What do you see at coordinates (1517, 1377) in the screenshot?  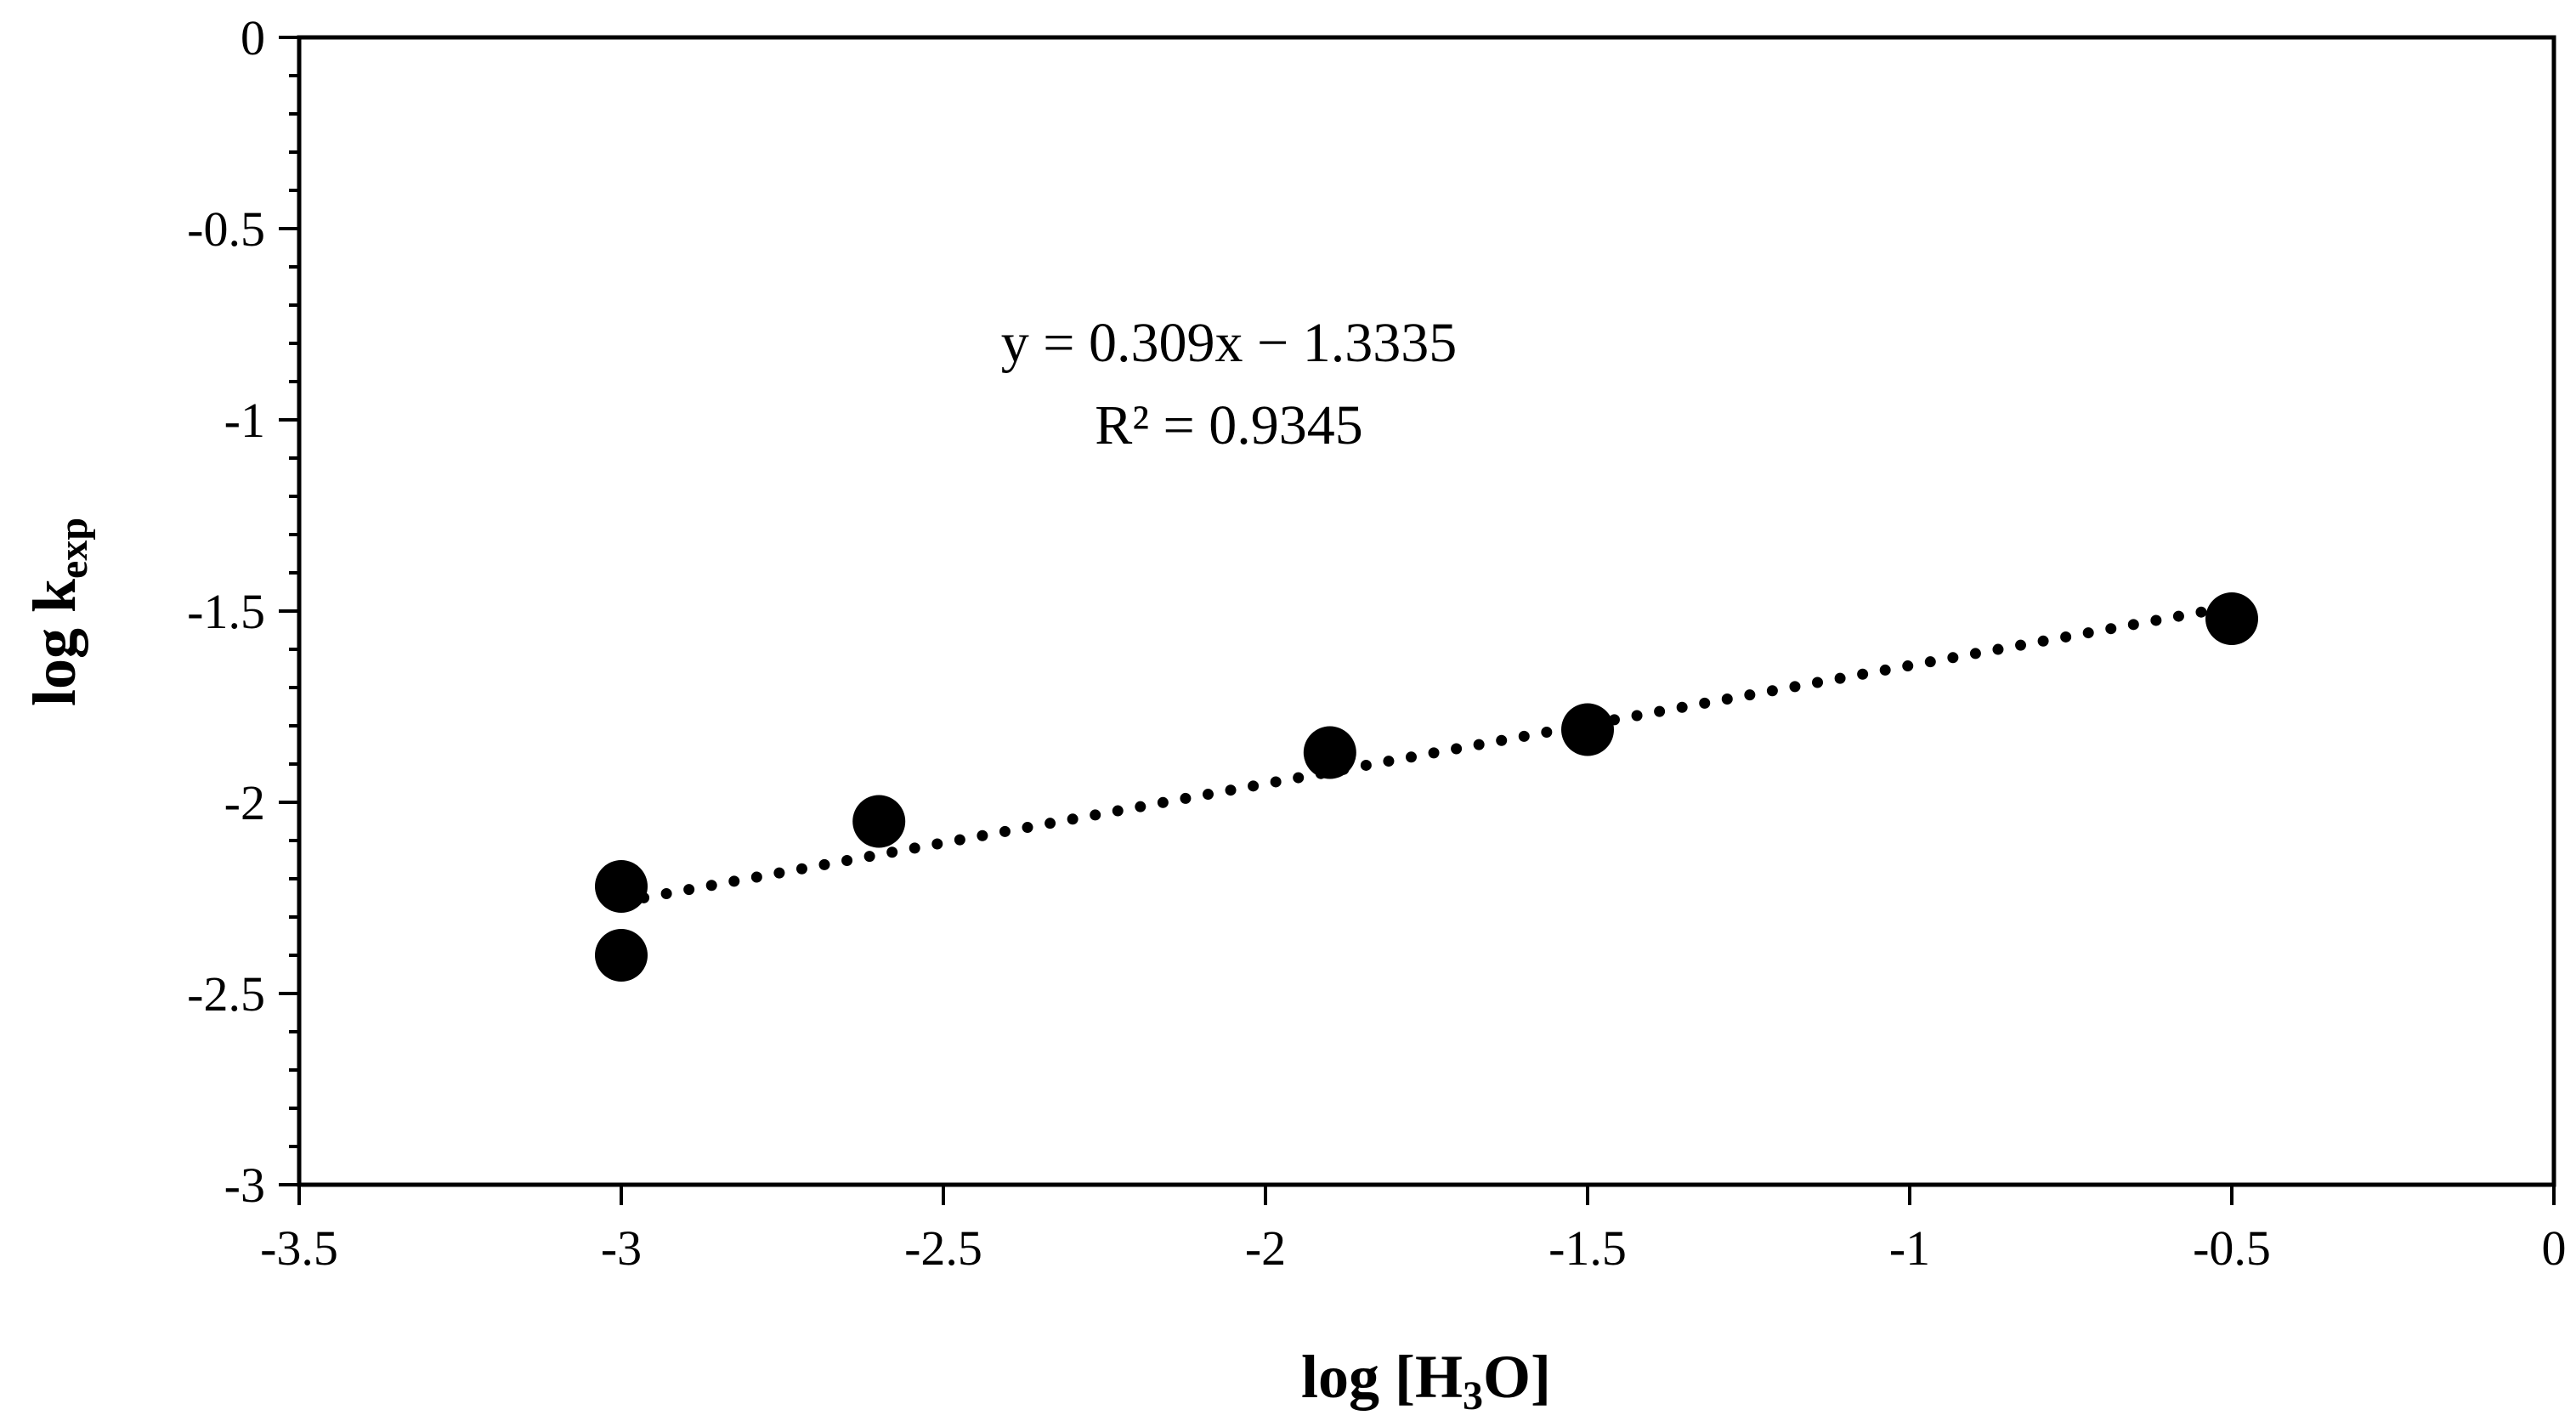 I see `x-axis-title-tail: O]` at bounding box center [1517, 1377].